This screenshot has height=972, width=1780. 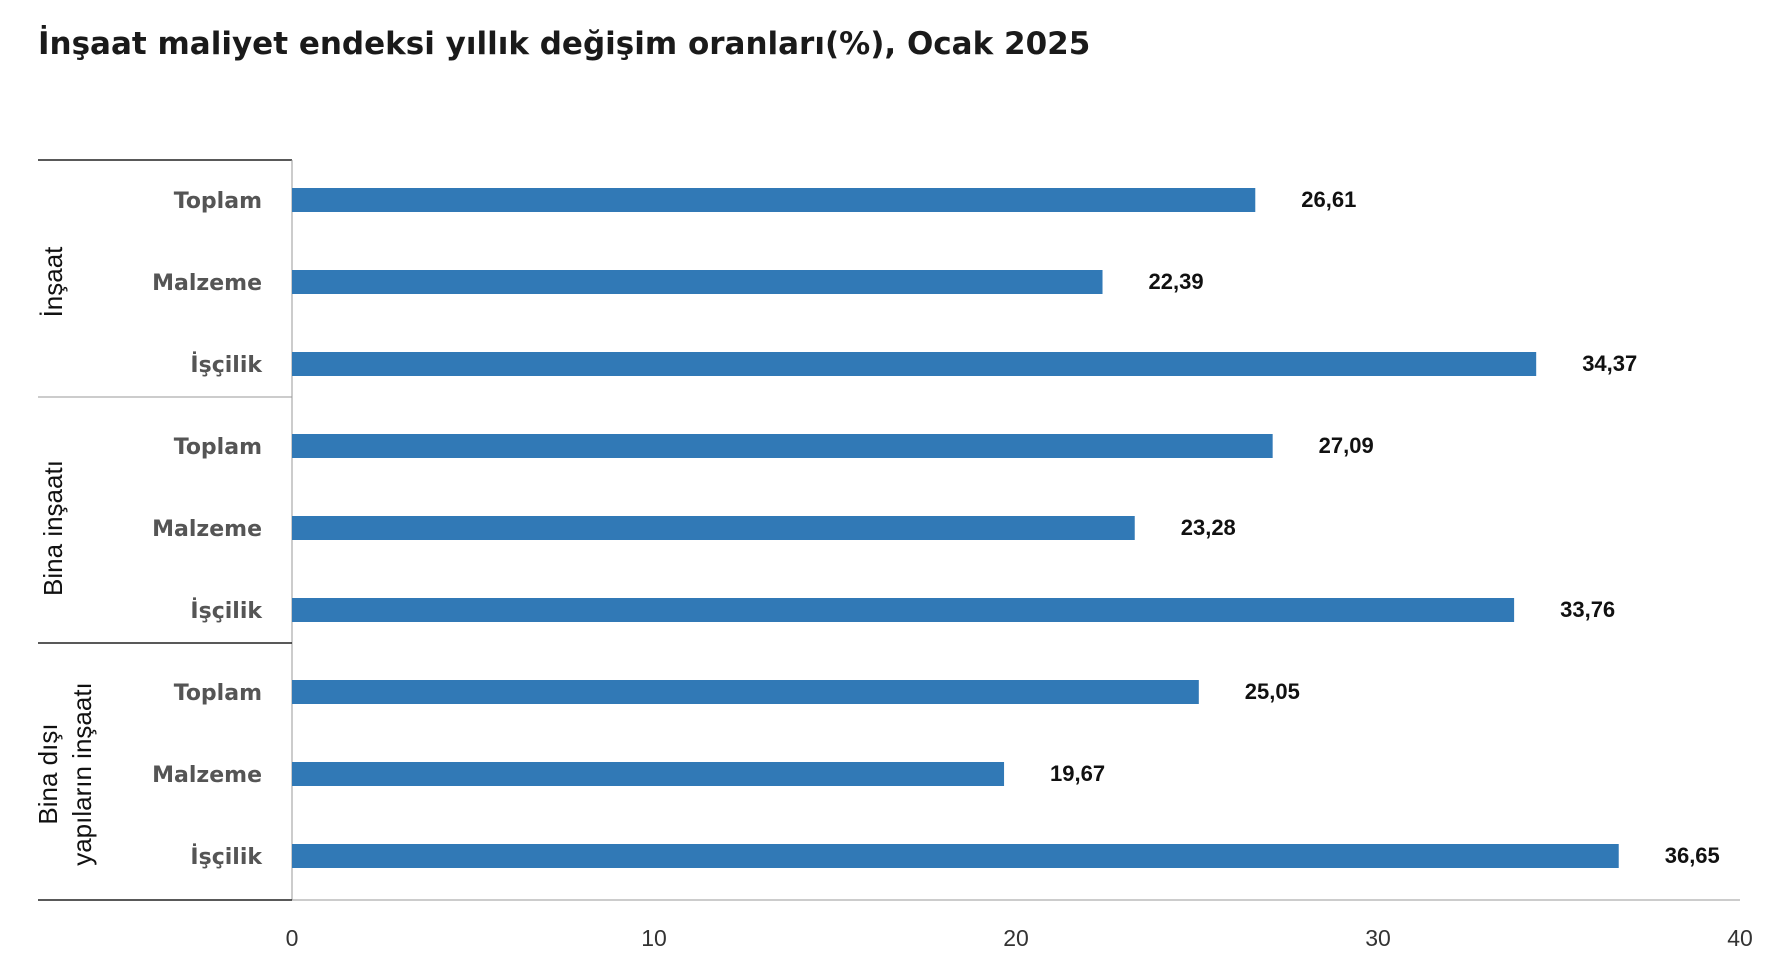 I want to click on group-label: Bina inşaatı, so click(x=53, y=528).